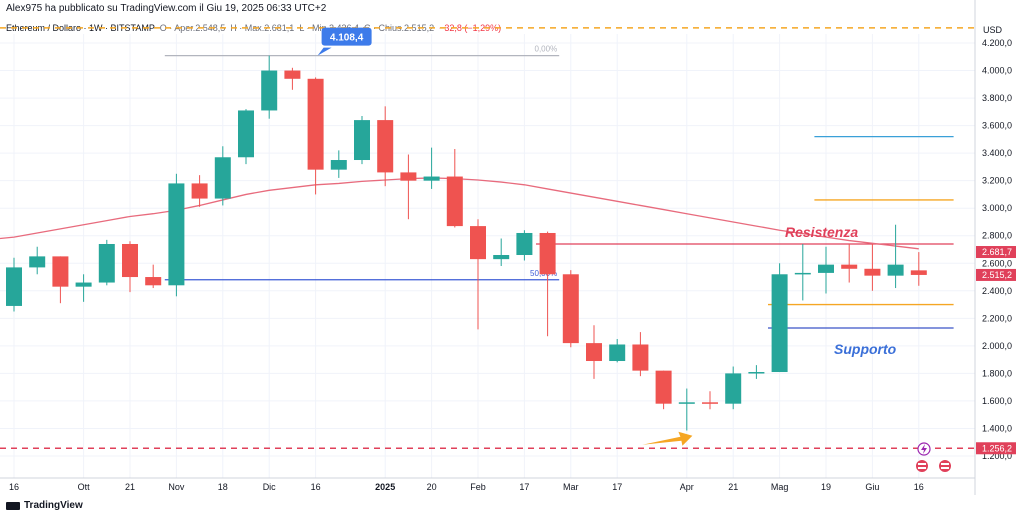  I want to click on price-tag-label: 2.515,2, so click(997, 275).